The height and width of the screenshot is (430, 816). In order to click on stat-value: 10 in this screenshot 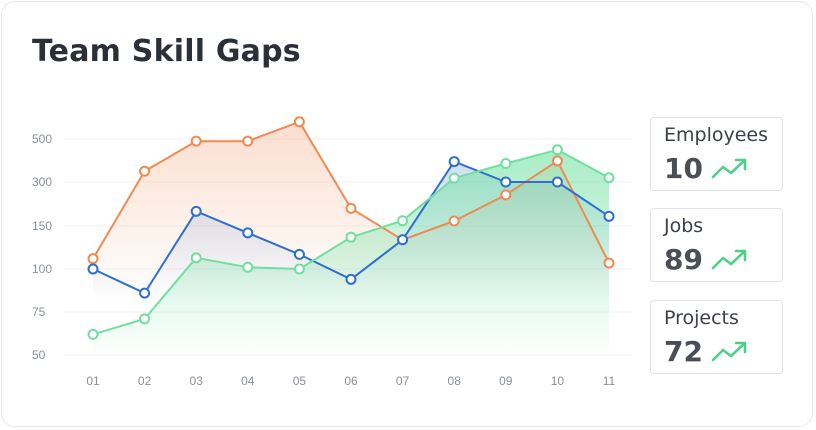, I will do `click(683, 168)`.